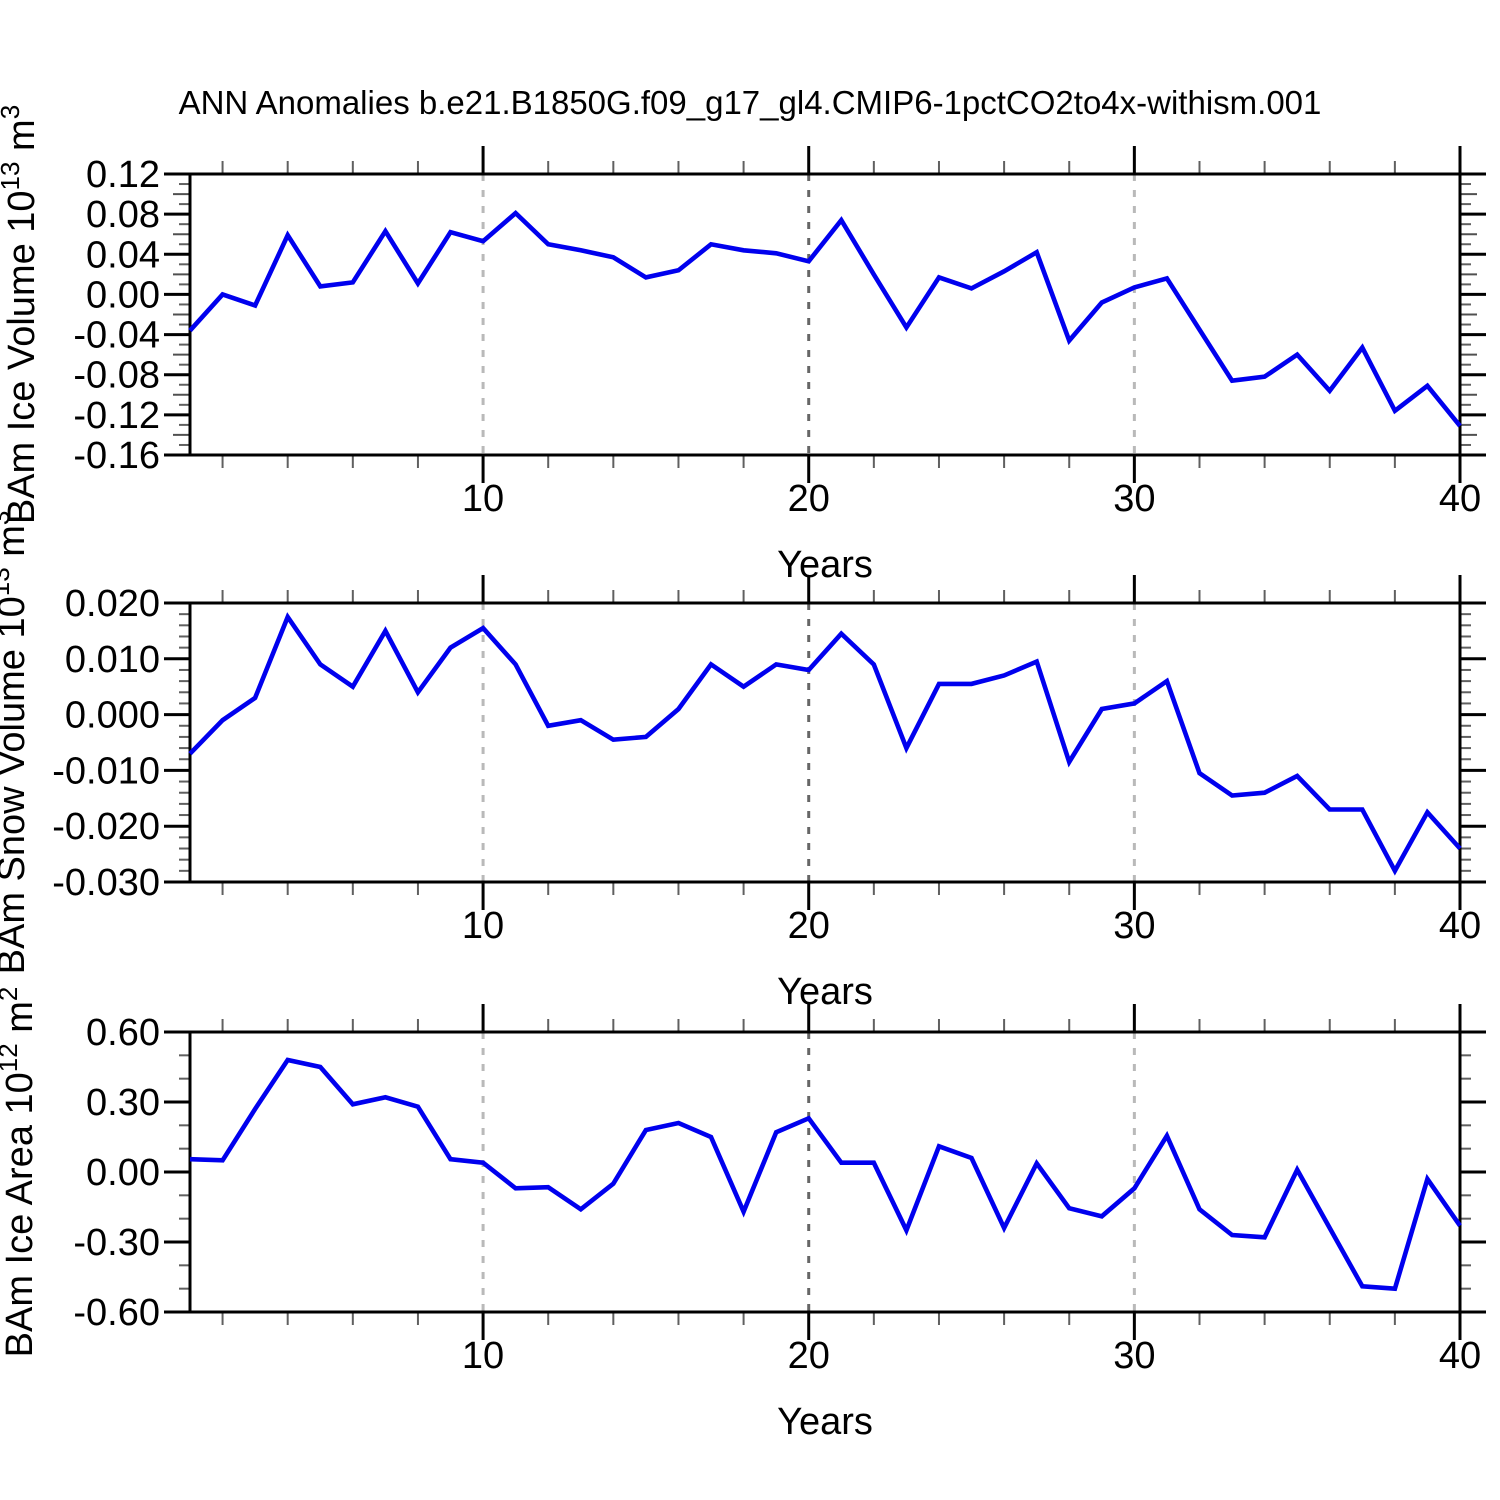  Describe the element at coordinates (116, 416) in the screenshot. I see `y-tick-label: -0.12` at that location.